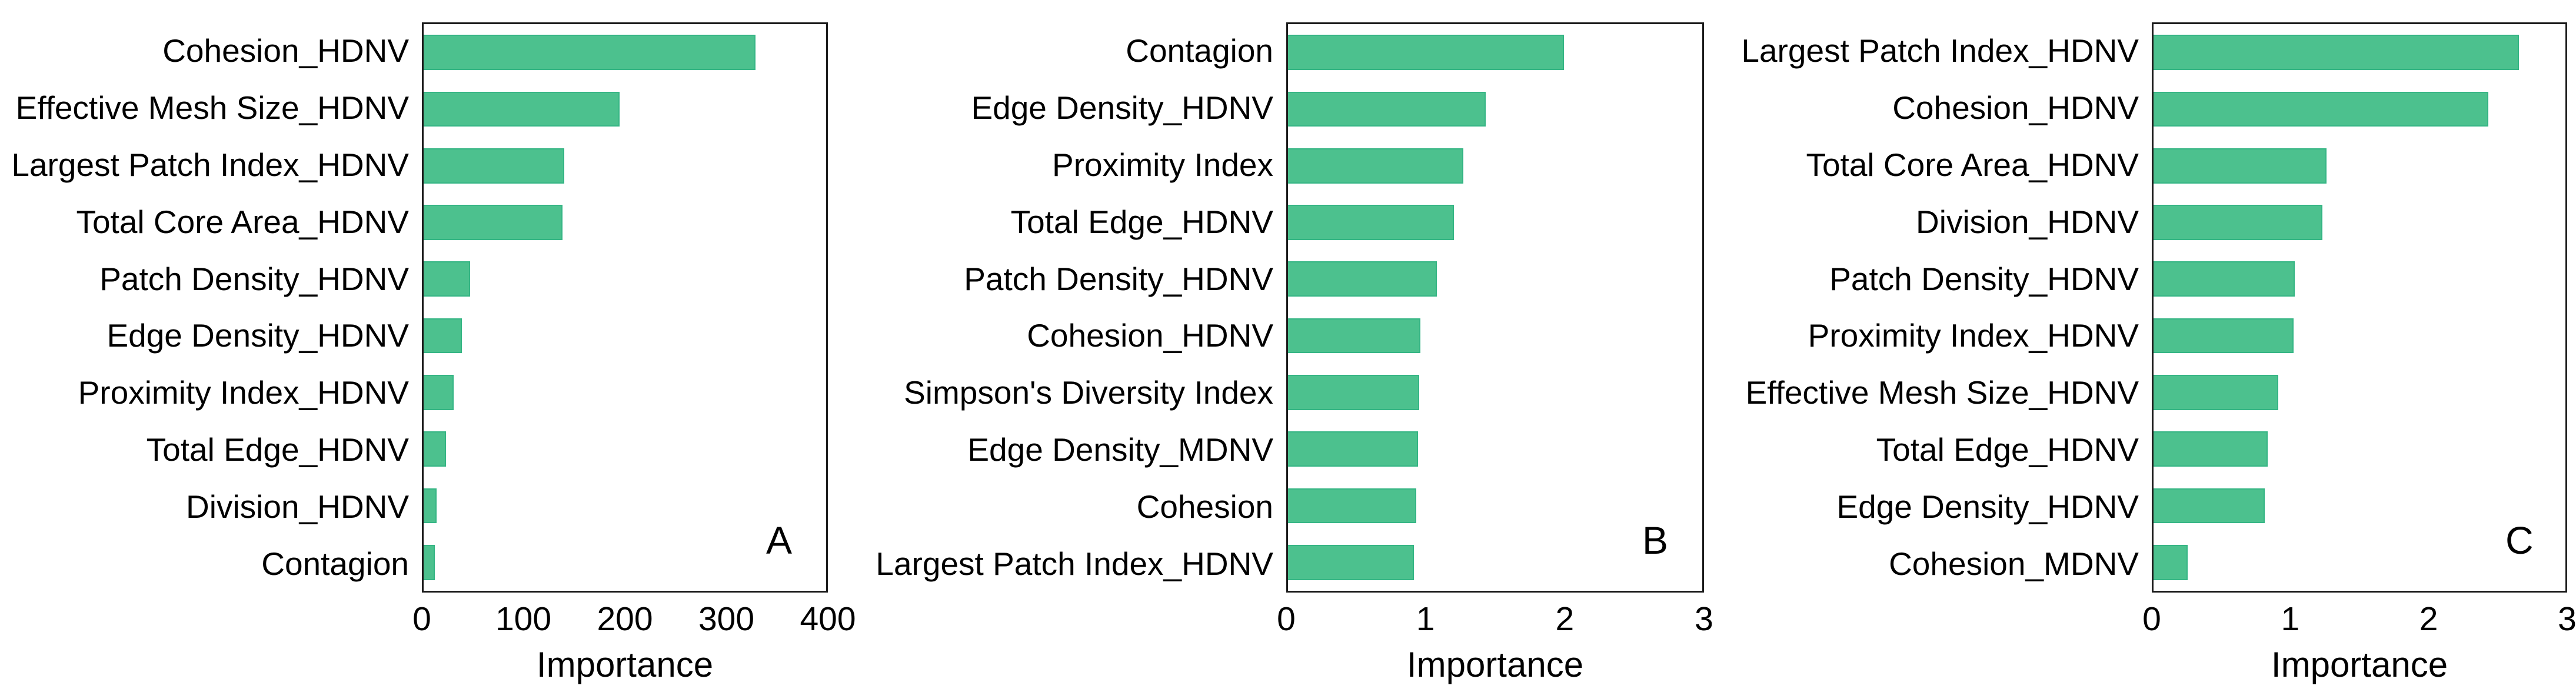  Describe the element at coordinates (726, 619) in the screenshot. I see `x-tick-label: 300` at that location.